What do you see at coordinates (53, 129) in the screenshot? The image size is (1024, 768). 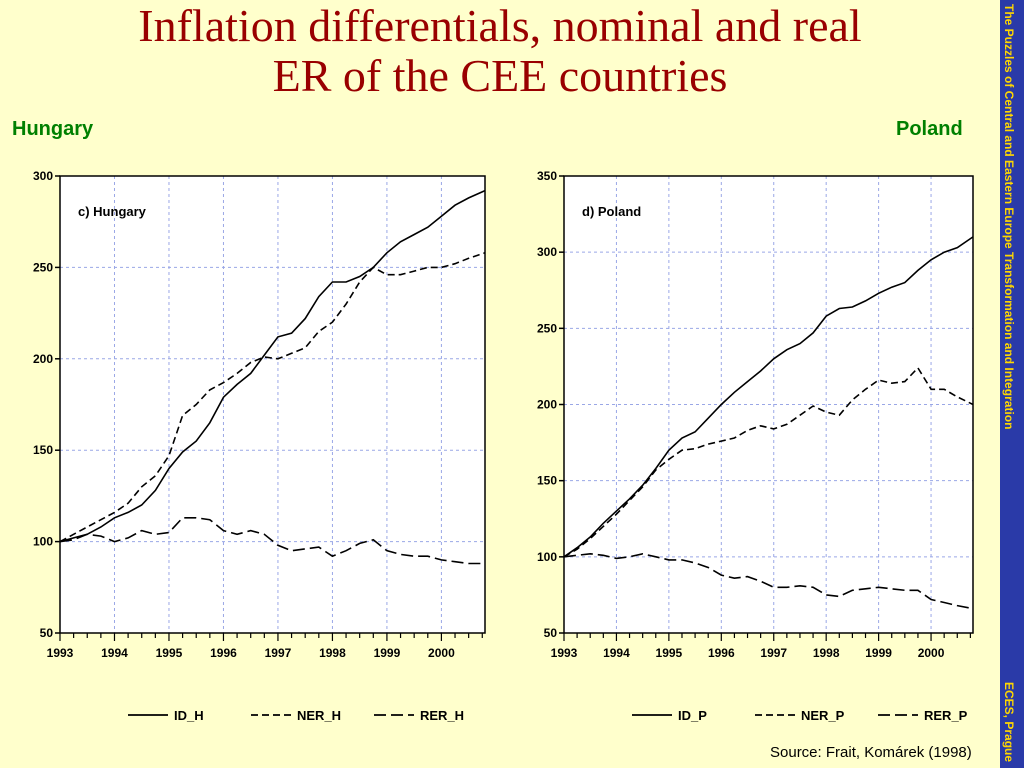 I see `country-label-hungary: Hungary` at bounding box center [53, 129].